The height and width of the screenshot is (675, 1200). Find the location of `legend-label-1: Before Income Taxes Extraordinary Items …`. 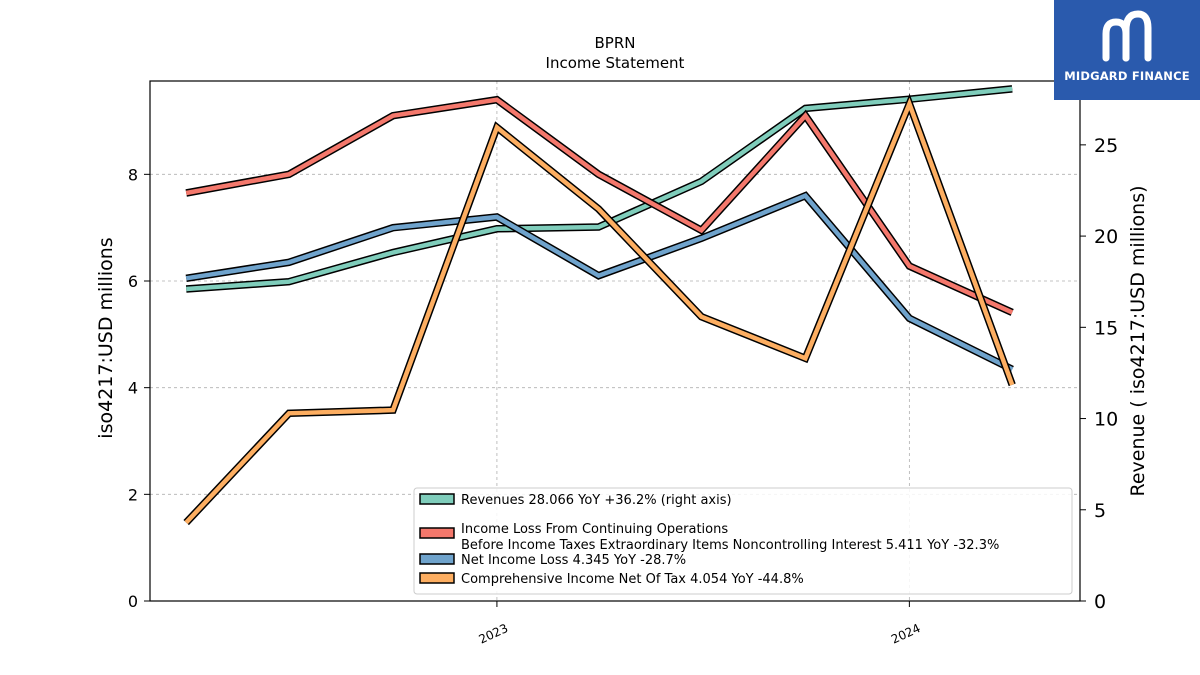

legend-label-1: Before Income Taxes Extraordinary Items … is located at coordinates (730, 545).